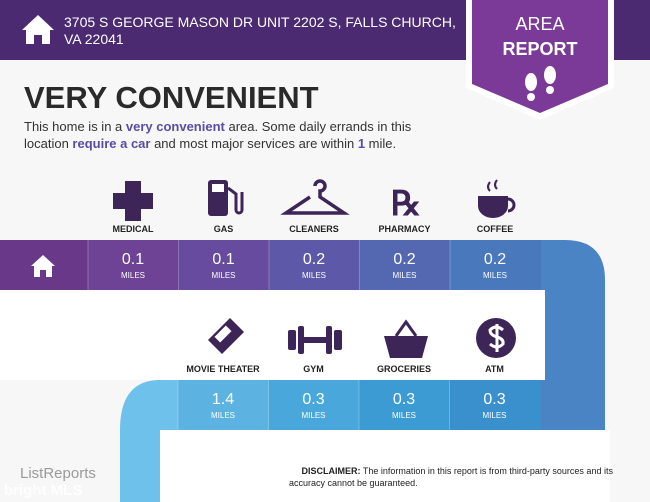  What do you see at coordinates (495, 229) in the screenshot?
I see `amenity-label: COFFEE` at bounding box center [495, 229].